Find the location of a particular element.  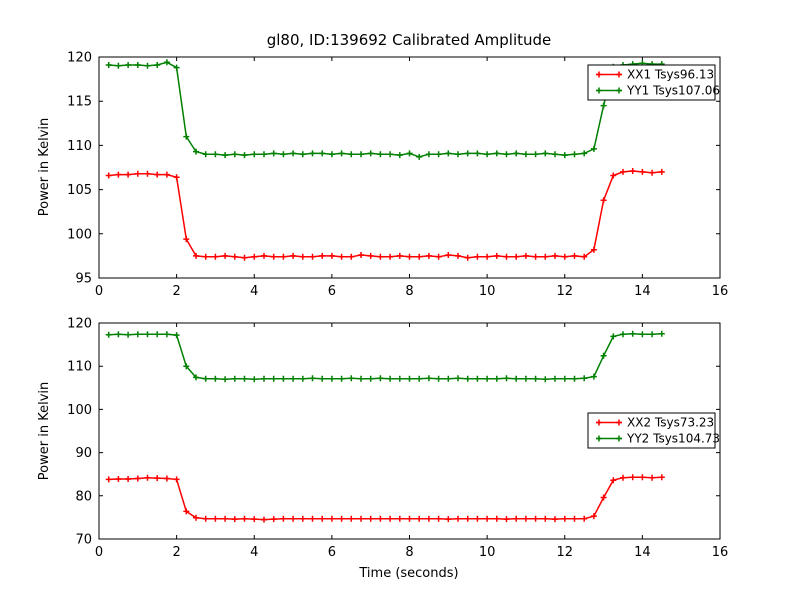

legend: XX2 Tsys73.23 YY2 Tsys104.73 is located at coordinates (653, 430).